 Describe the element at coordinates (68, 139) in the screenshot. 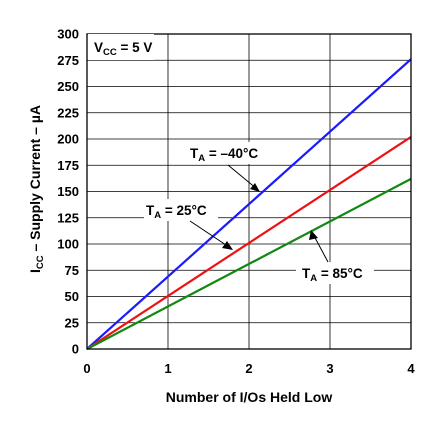

I see `y-tick-label: 200` at that location.